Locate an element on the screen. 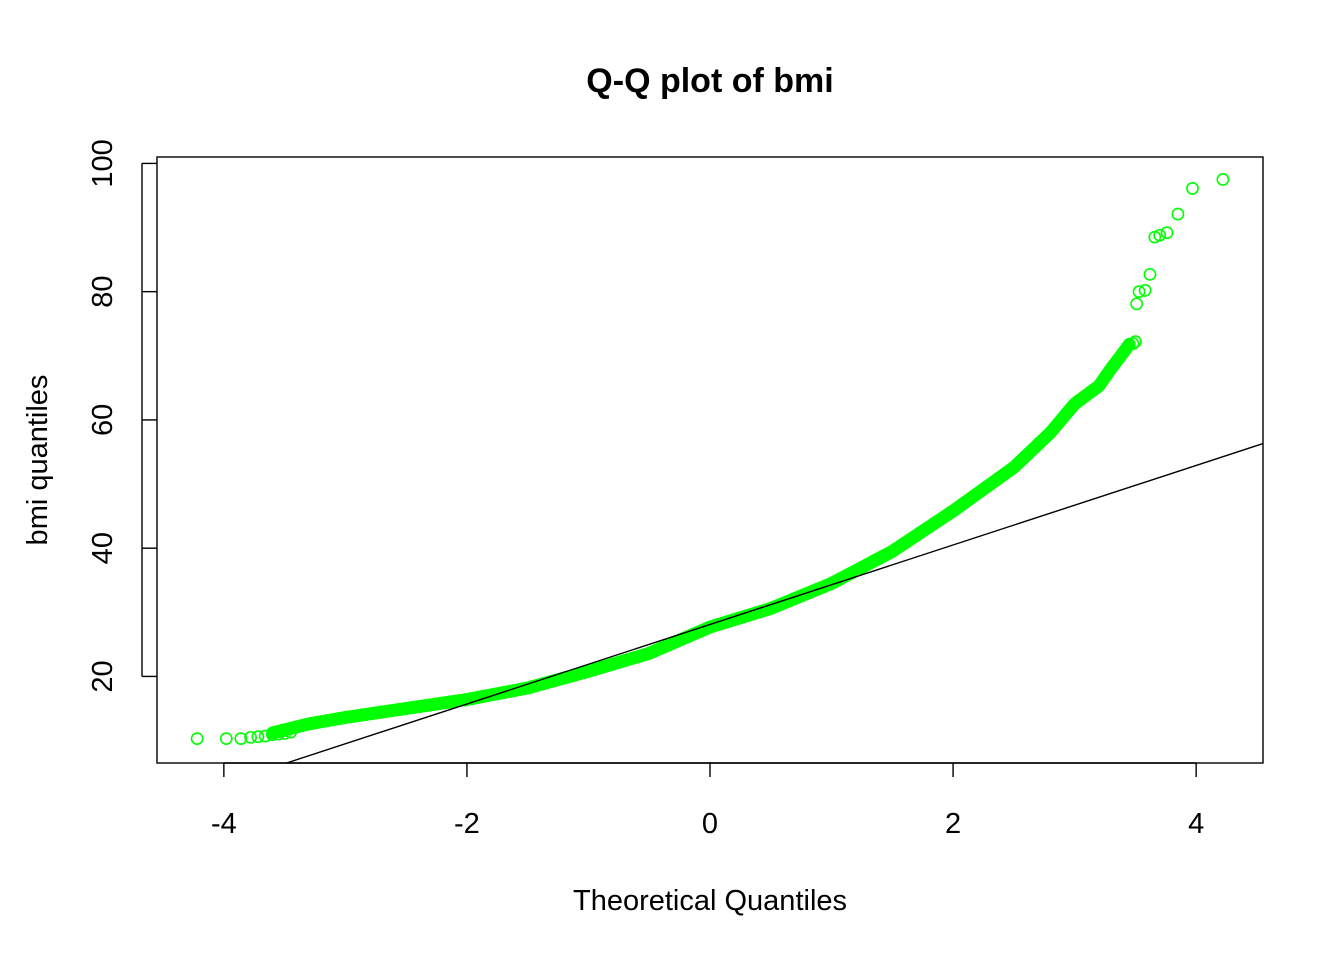  x-tick-label: 0 is located at coordinates (710, 824).